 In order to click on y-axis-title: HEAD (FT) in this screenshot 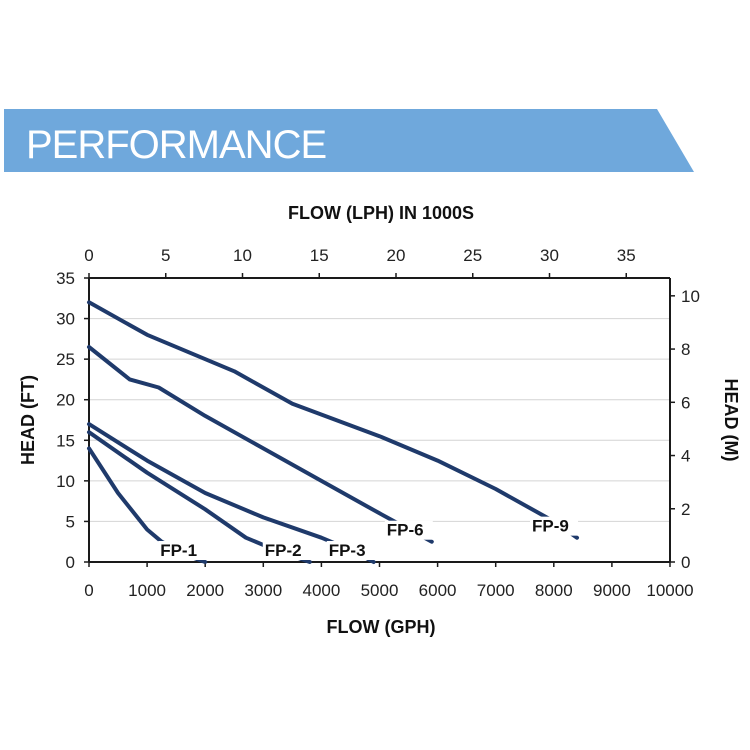, I will do `click(28, 420)`.